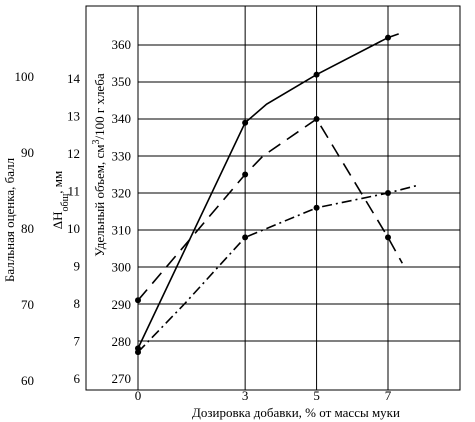 The image size is (475, 422). I want to click on dh-tick-label: 11, so click(73, 191).